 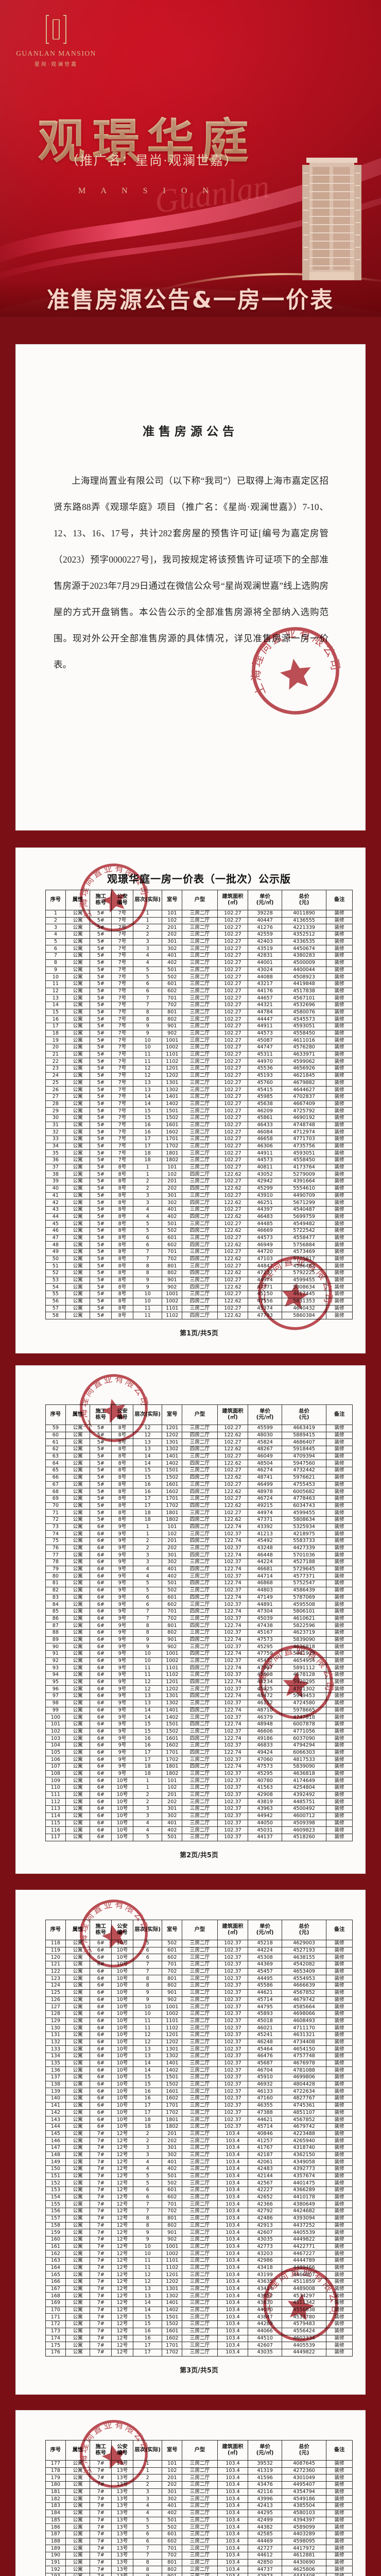 What do you see at coordinates (199, 1816) in the screenshot?
I see `table-row: 114 公寓 6# 10号 3 302 三房二厅 102.37 44942 4600712 装修` at bounding box center [199, 1816].